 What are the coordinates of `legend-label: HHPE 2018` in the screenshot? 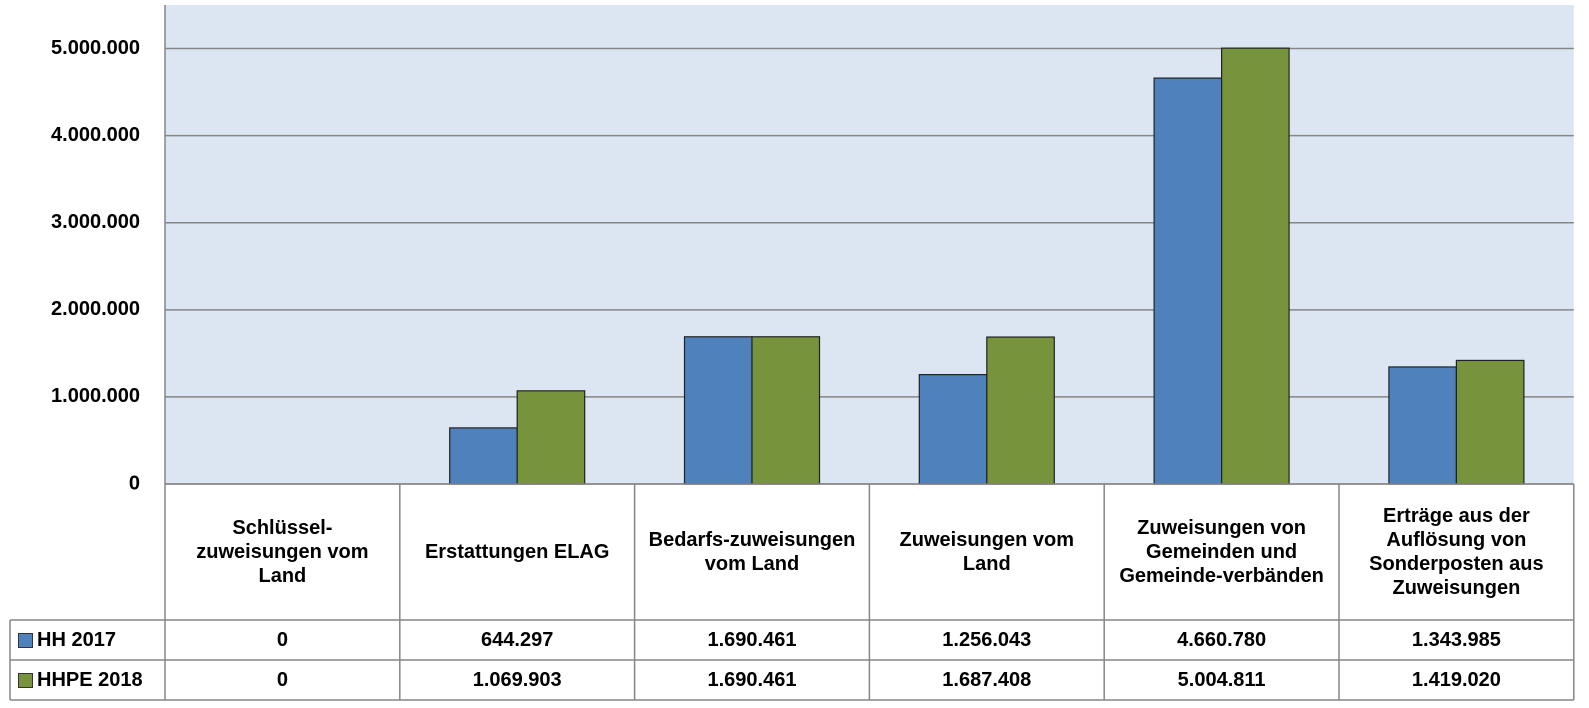 It's located at (90, 680).